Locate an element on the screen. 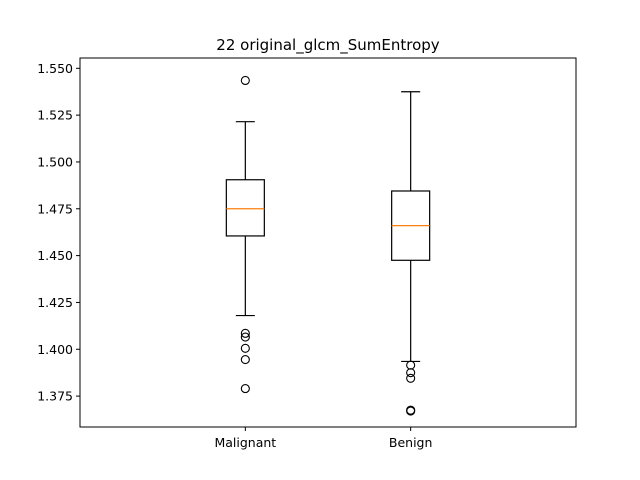 Image resolution: width=640 pixels, height=480 pixels. y-tick-label: 1.550 is located at coordinates (55, 68).